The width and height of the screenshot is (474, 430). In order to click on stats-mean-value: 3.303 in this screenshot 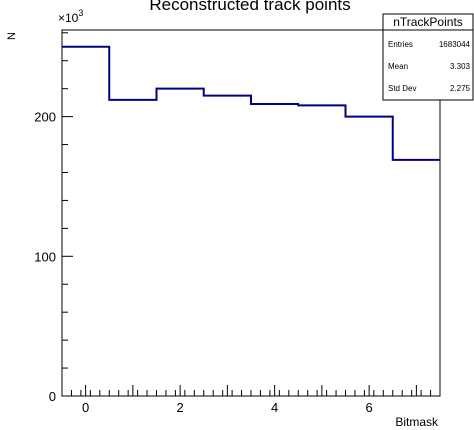, I will do `click(460, 66)`.